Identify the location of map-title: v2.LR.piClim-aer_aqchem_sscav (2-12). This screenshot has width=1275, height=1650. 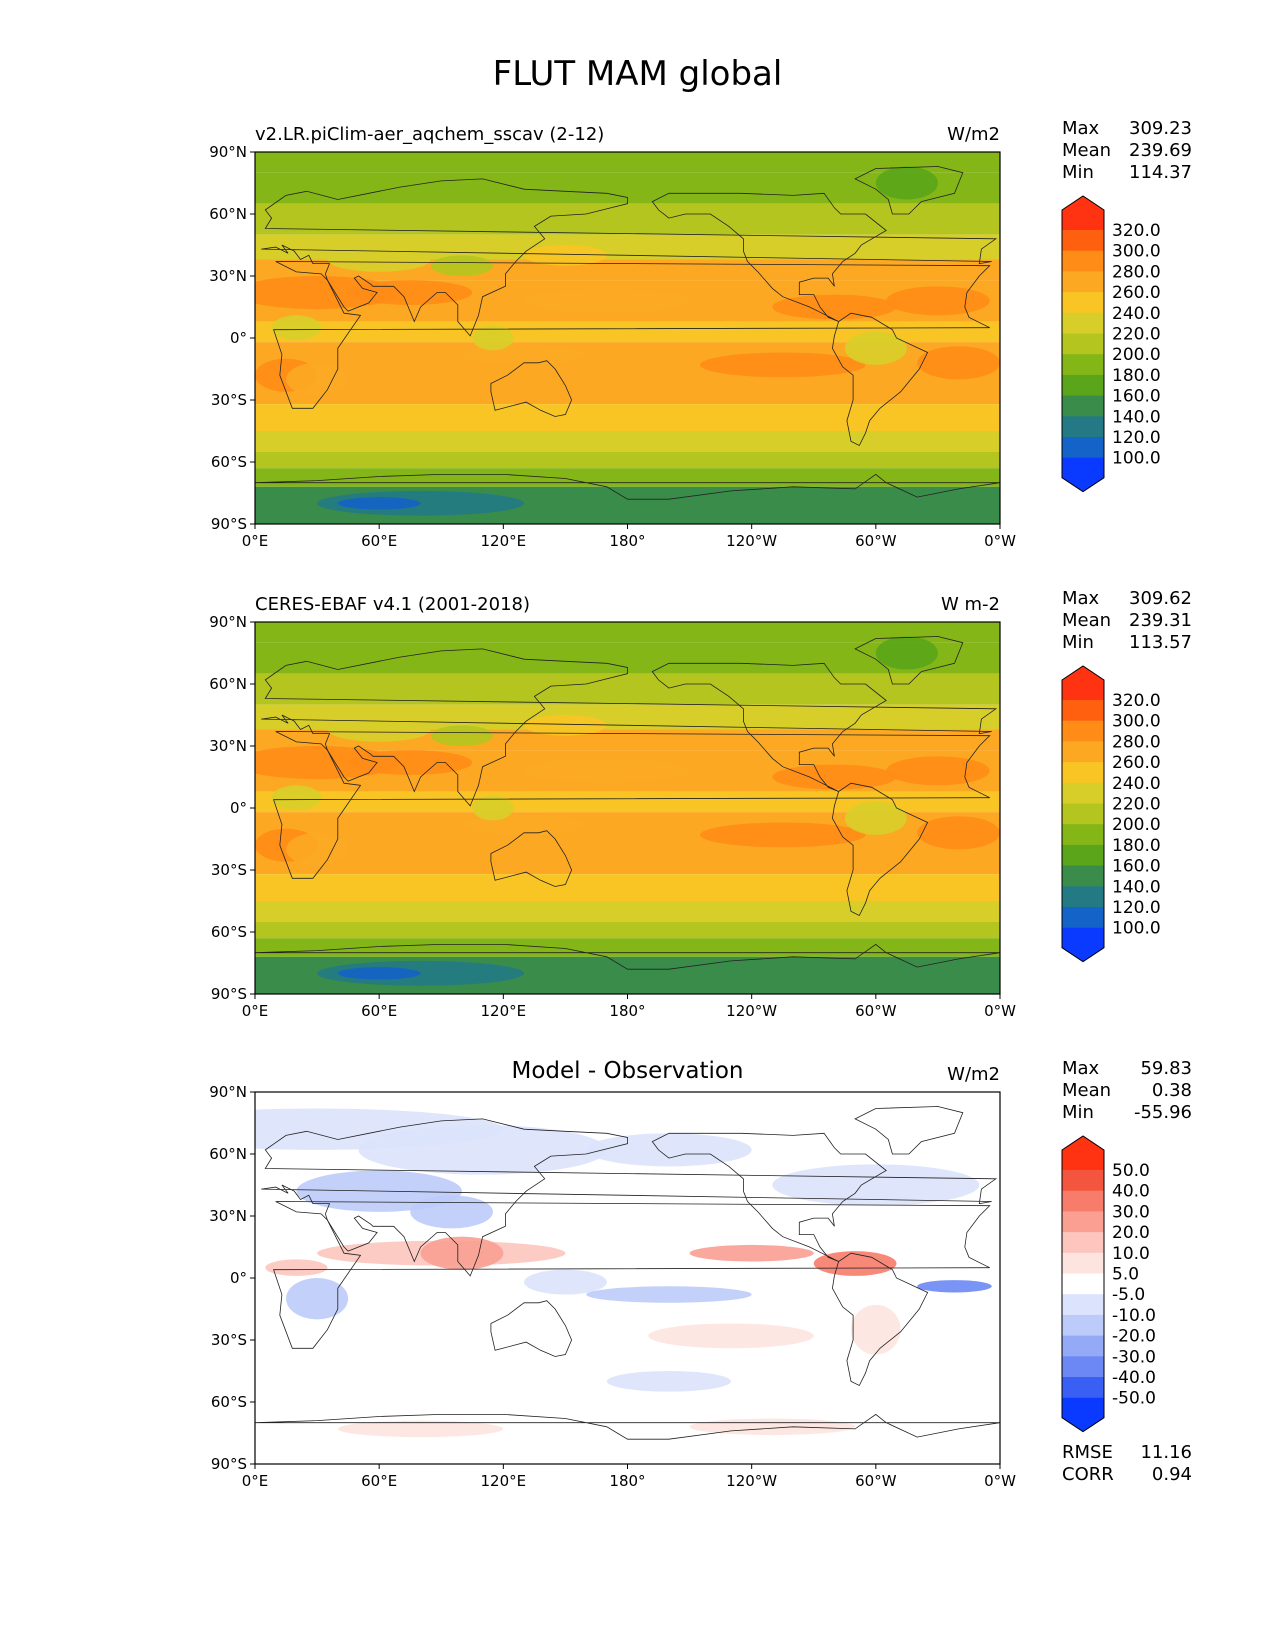
(430, 134).